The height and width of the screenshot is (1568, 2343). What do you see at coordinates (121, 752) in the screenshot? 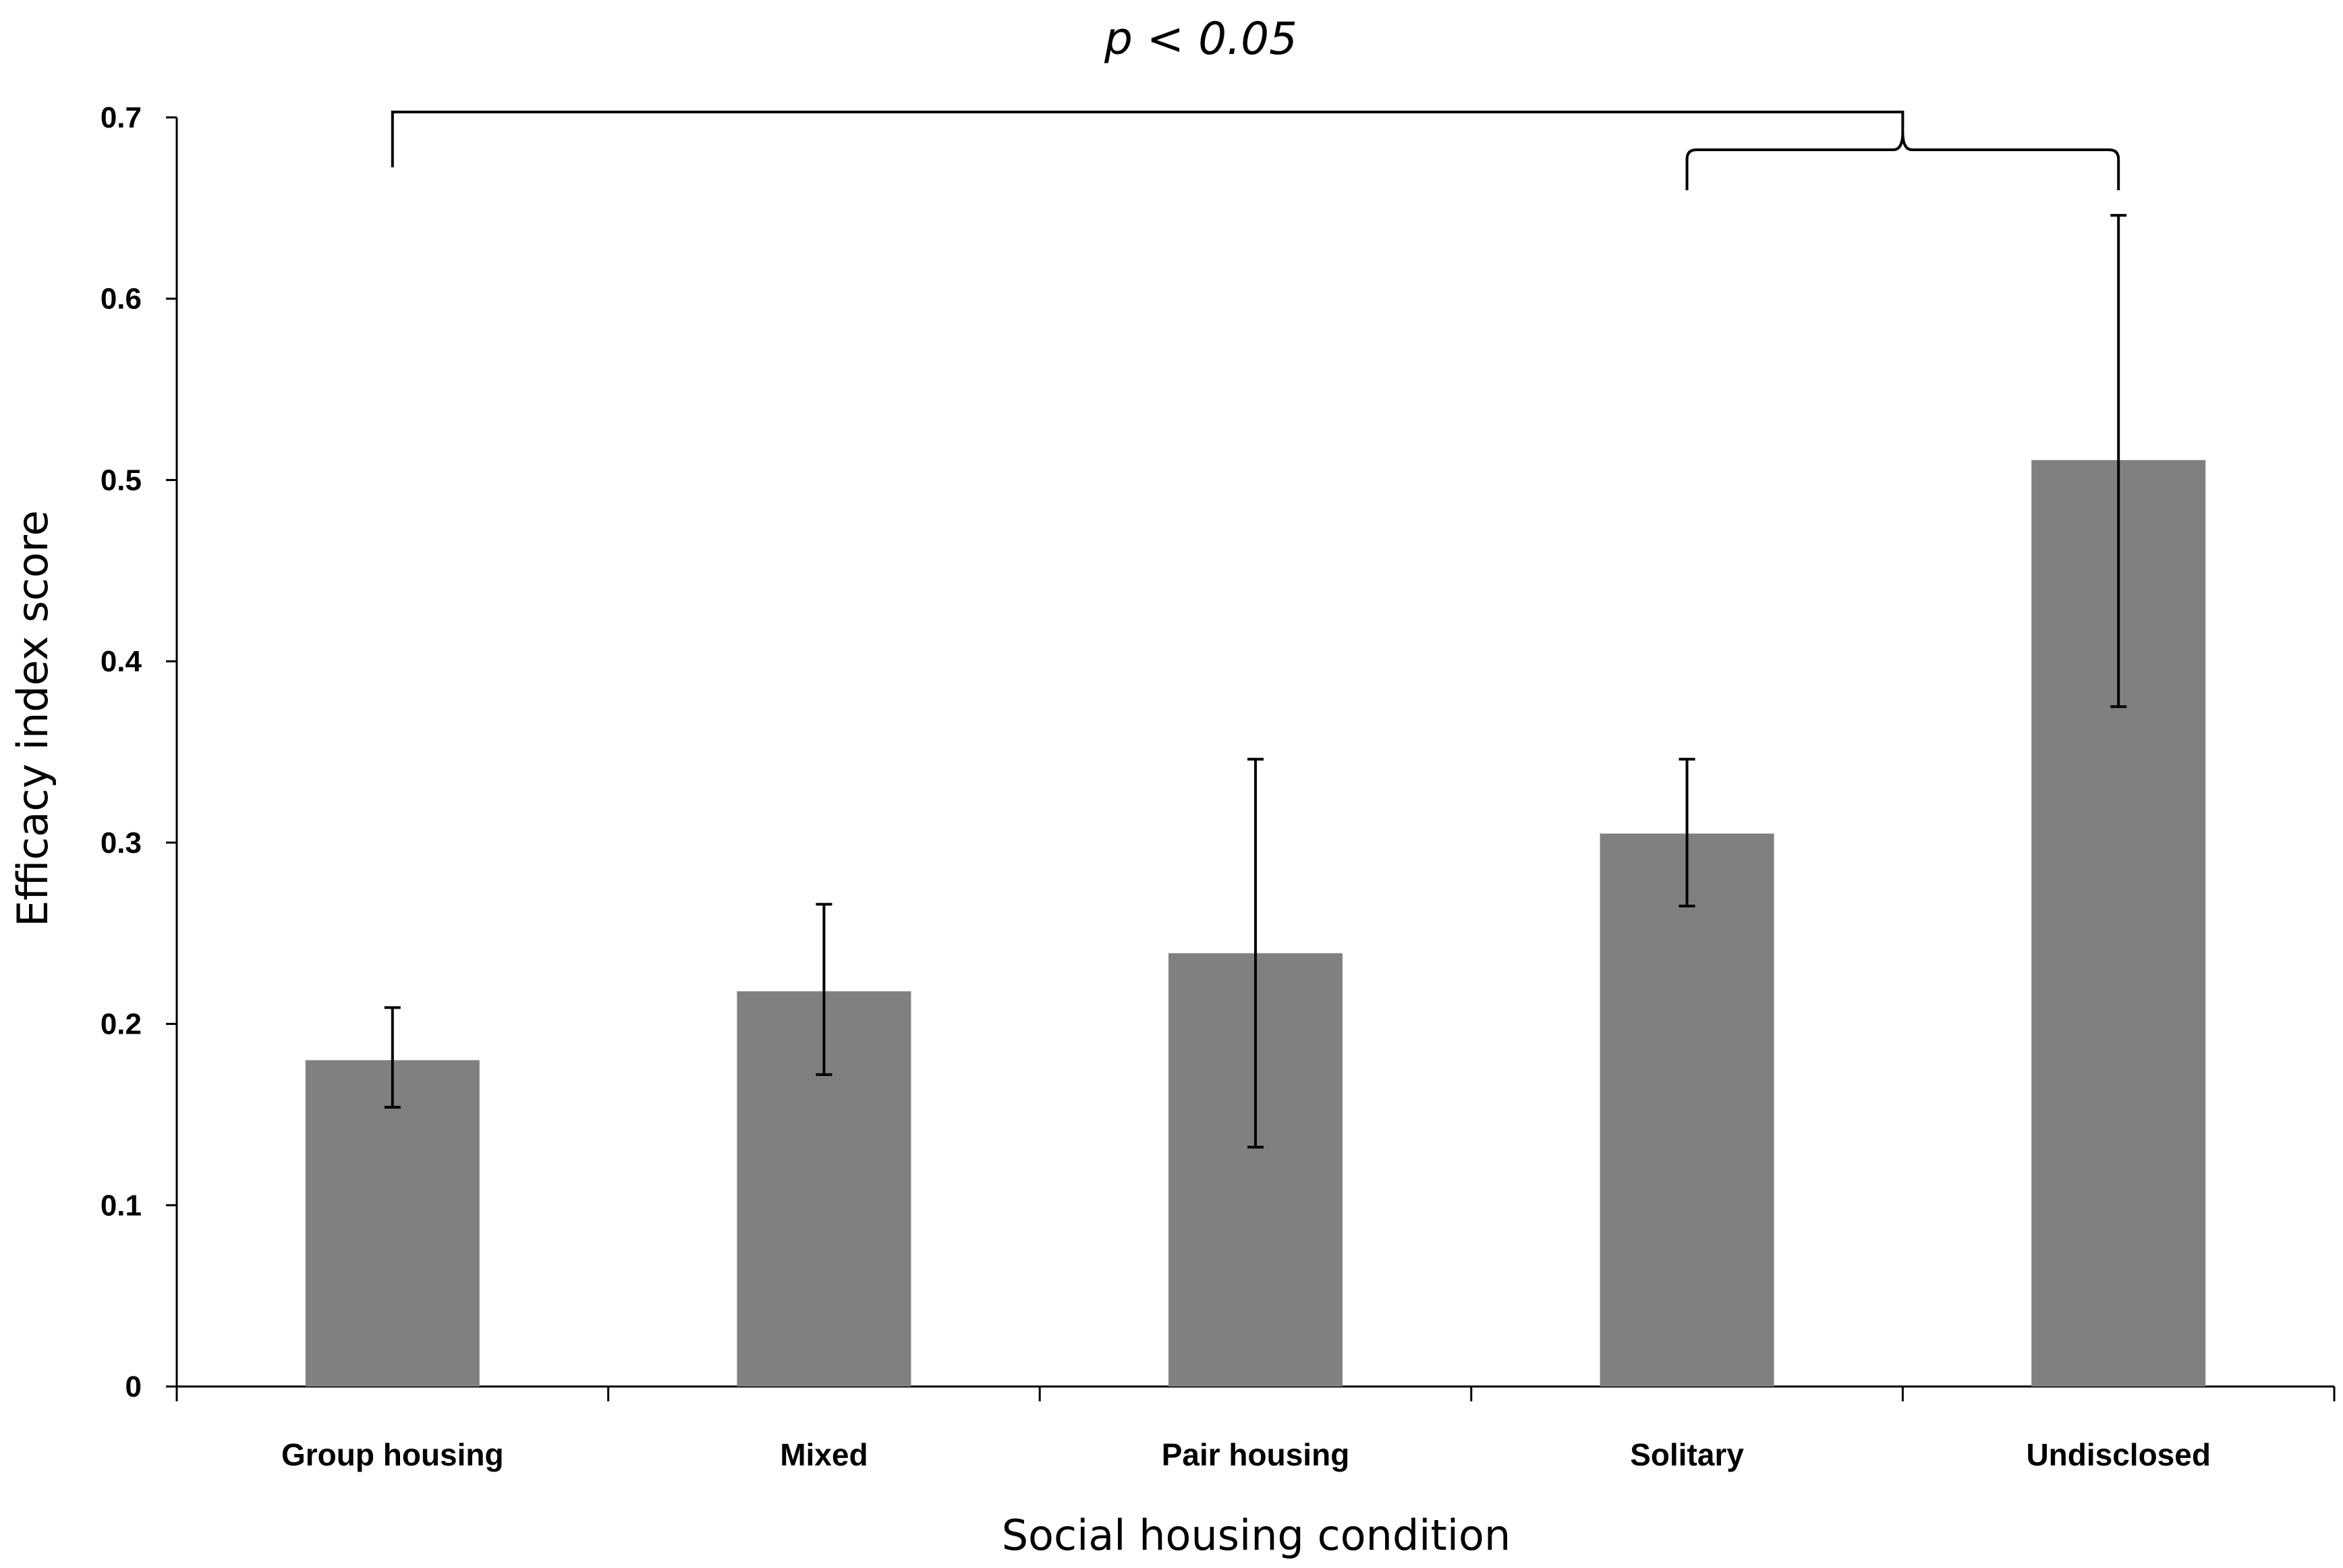
I see `y-tick-labels: 0 0.1 0.2 0.3 0.4 0.5 0.6 0.7` at bounding box center [121, 752].